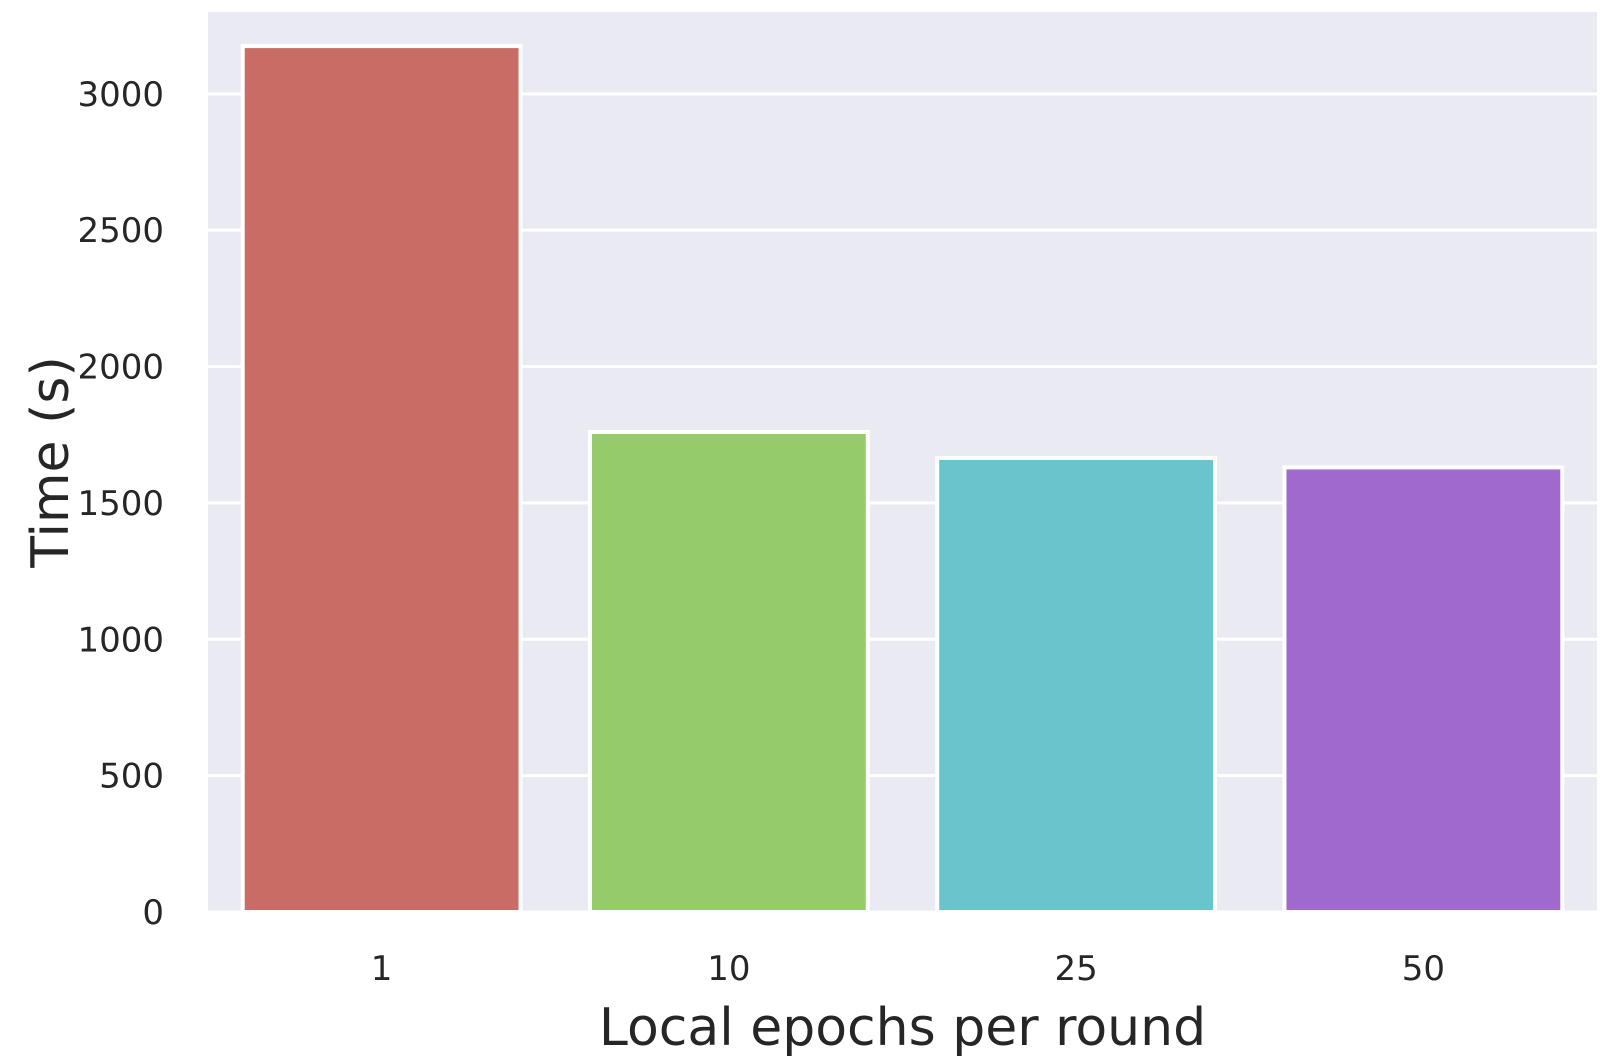  I want to click on y-axis-label: Time (s), so click(51, 462).